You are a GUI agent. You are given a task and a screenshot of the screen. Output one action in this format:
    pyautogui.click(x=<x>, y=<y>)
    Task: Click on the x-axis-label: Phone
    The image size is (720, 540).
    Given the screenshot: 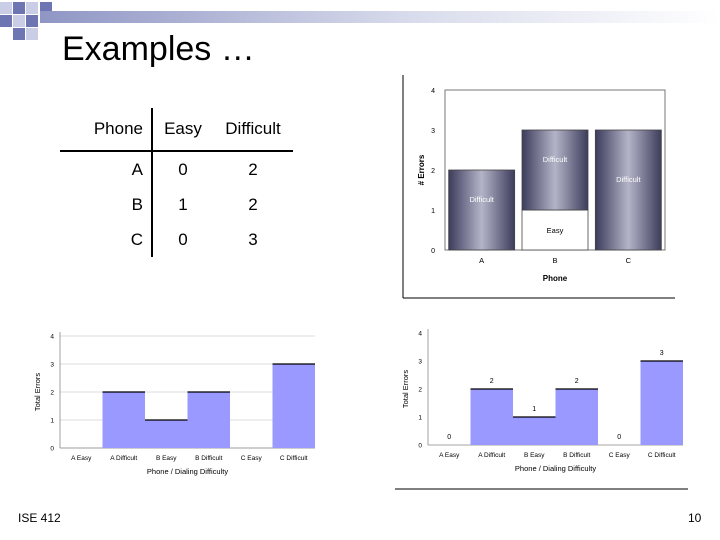 What is the action you would take?
    pyautogui.click(x=555, y=278)
    